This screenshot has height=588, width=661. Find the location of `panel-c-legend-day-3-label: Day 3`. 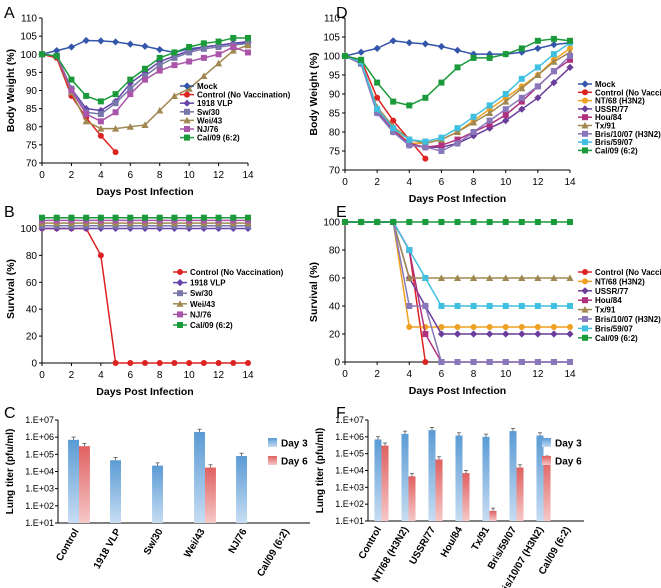

panel-c-legend-day-3-label: Day 3 is located at coordinates (294, 444).